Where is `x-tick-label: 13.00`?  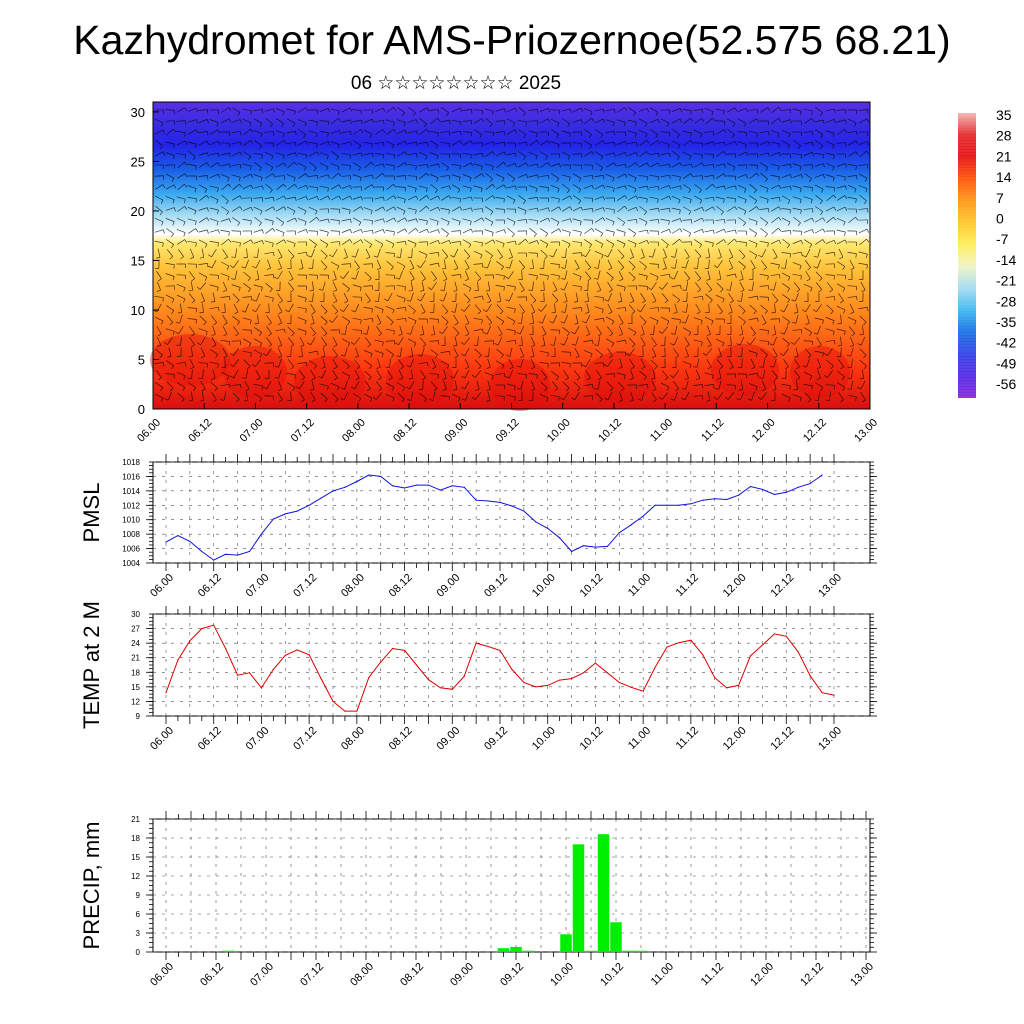 x-tick-label: 13.00 is located at coordinates (830, 739).